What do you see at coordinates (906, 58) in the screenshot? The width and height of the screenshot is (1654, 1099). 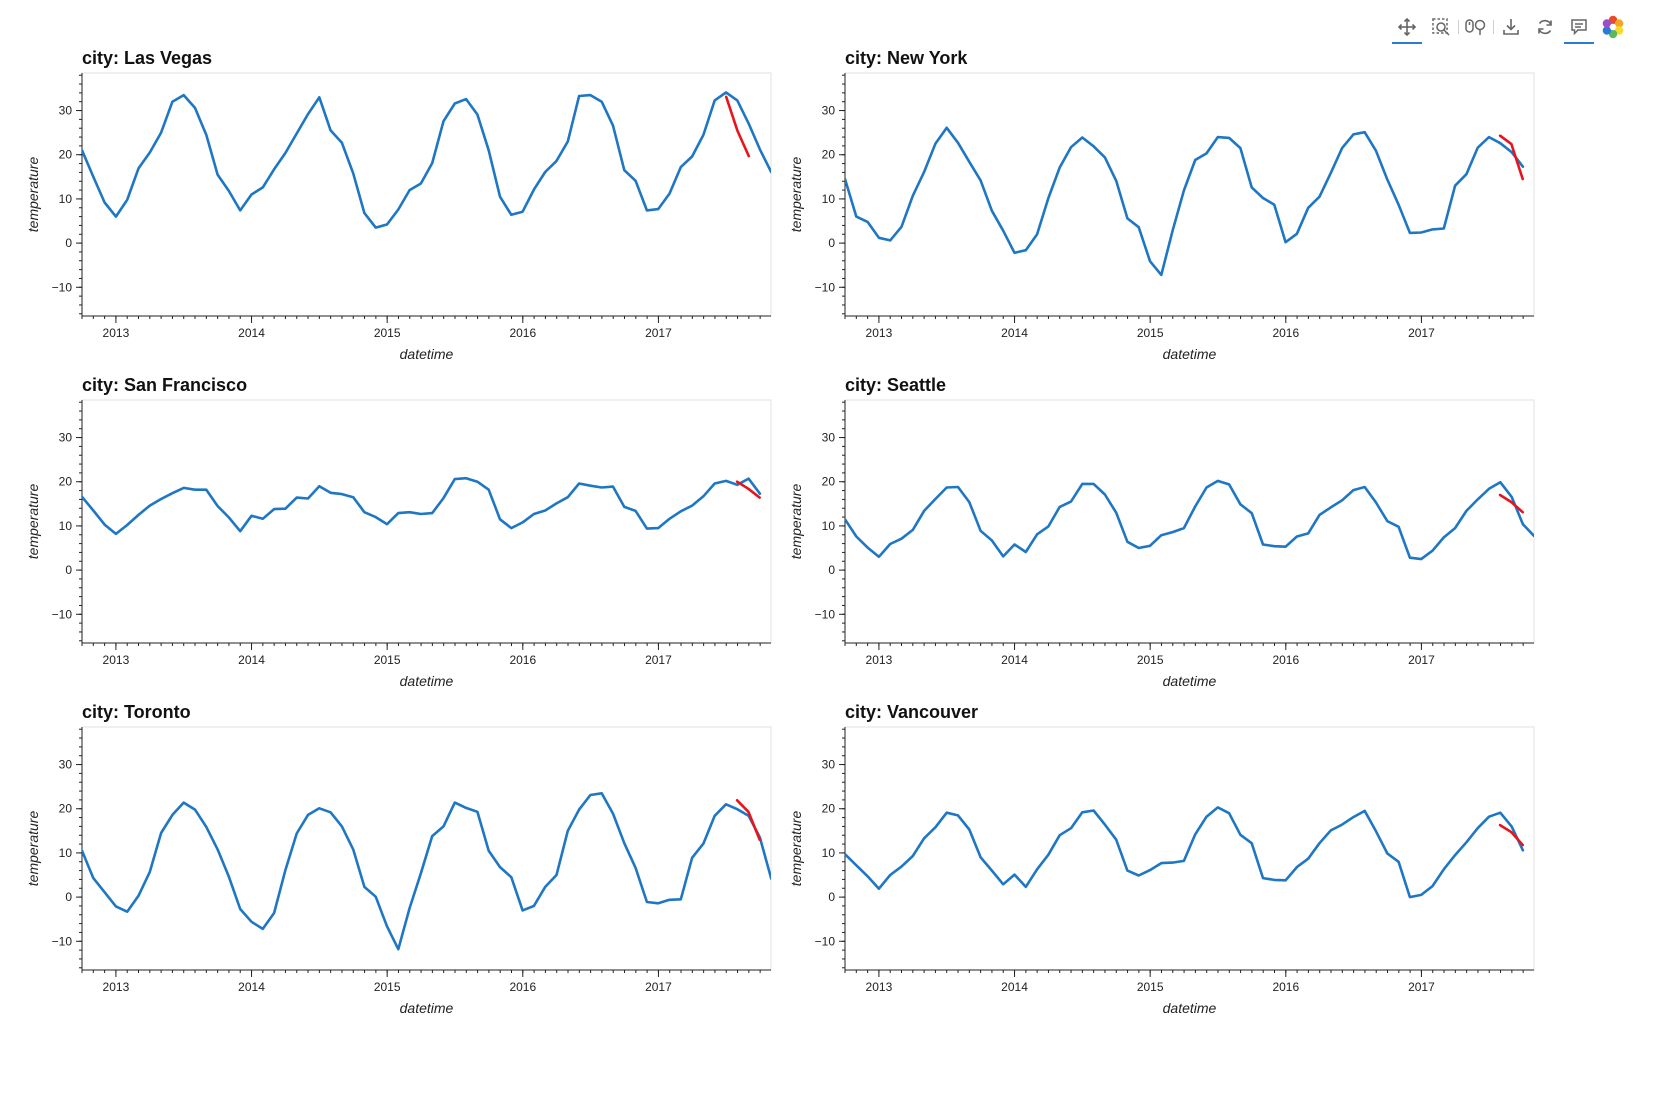 I see `chart-title: city: New York` at bounding box center [906, 58].